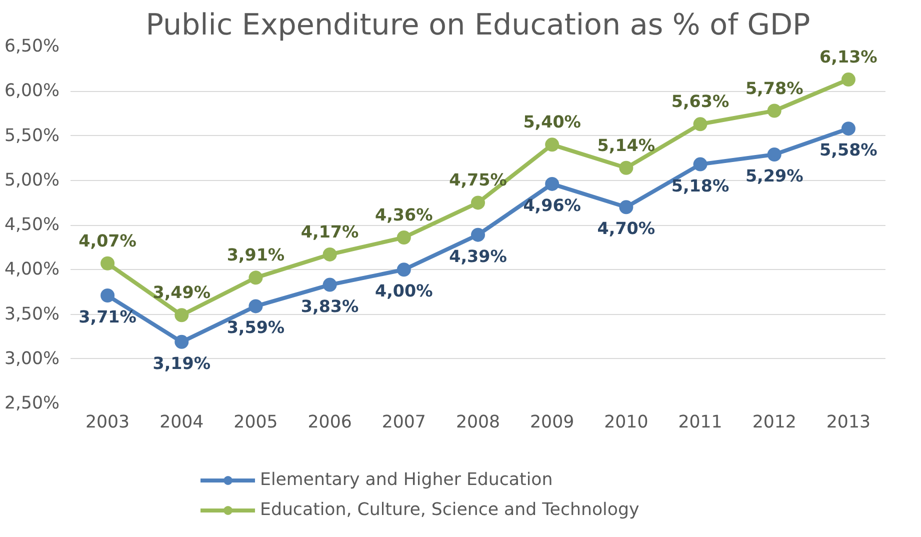 The height and width of the screenshot is (537, 921). Describe the element at coordinates (107, 240) in the screenshot. I see `data-label: 4,07%` at that location.